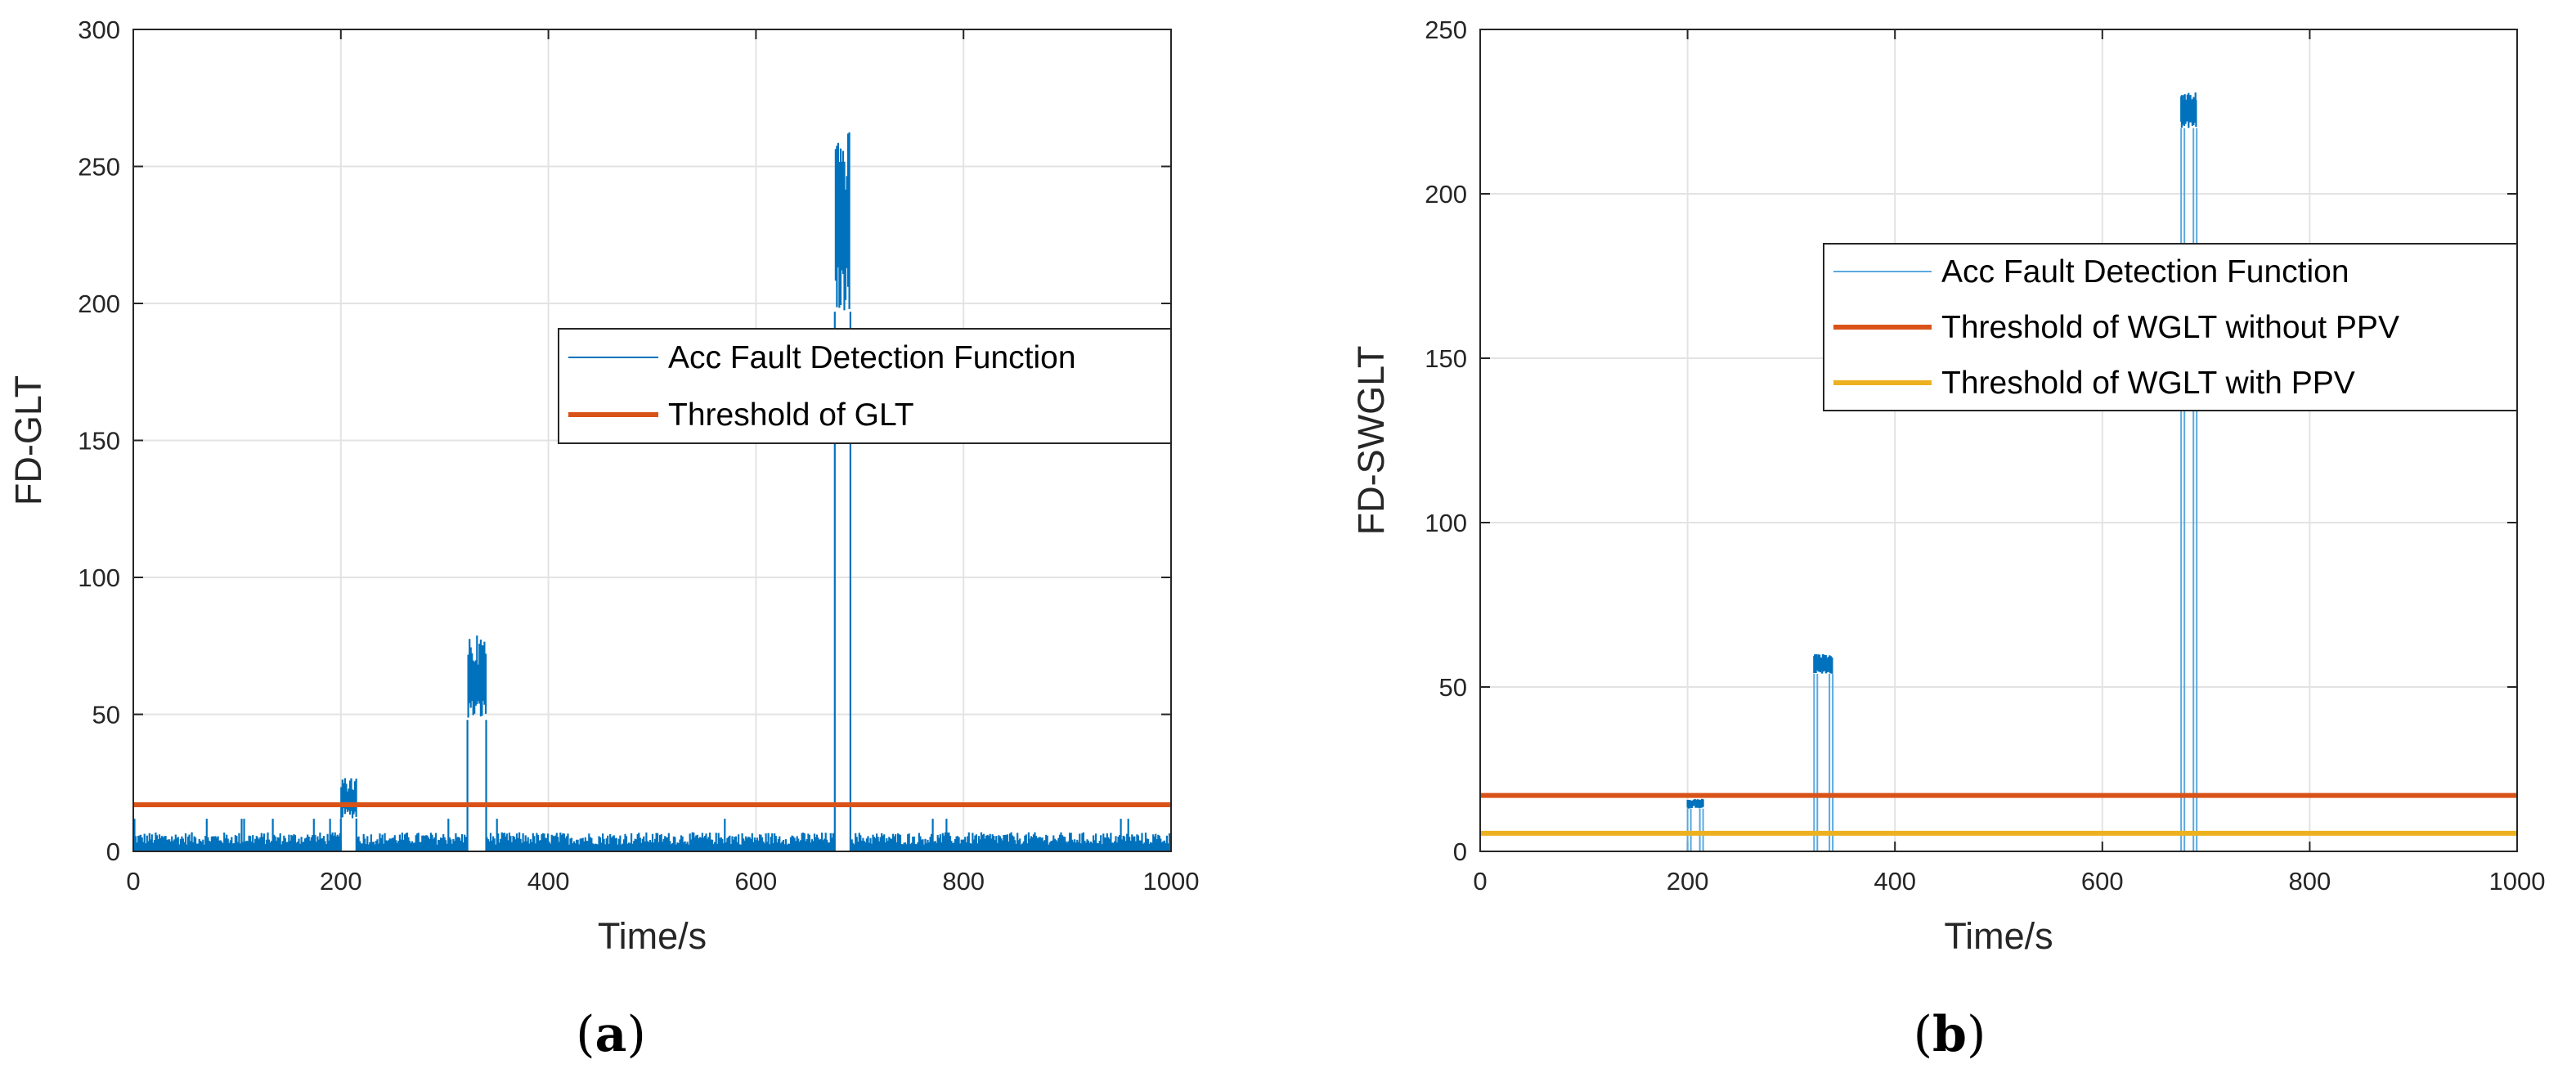 The width and height of the screenshot is (2576, 1082). What do you see at coordinates (611, 1034) in the screenshot?
I see `panel-caption: (a)` at bounding box center [611, 1034].